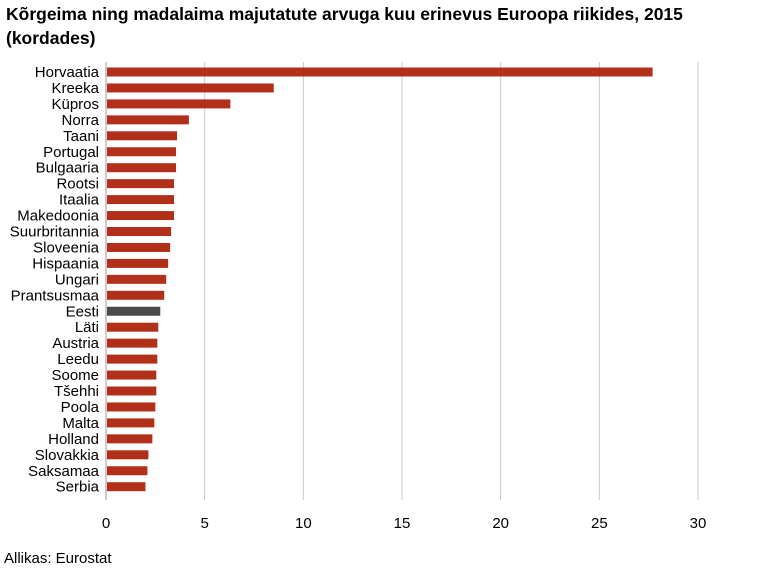 Image resolution: width=761 pixels, height=573 pixels. What do you see at coordinates (141, 216) in the screenshot?
I see `bar-makedoonia` at bounding box center [141, 216].